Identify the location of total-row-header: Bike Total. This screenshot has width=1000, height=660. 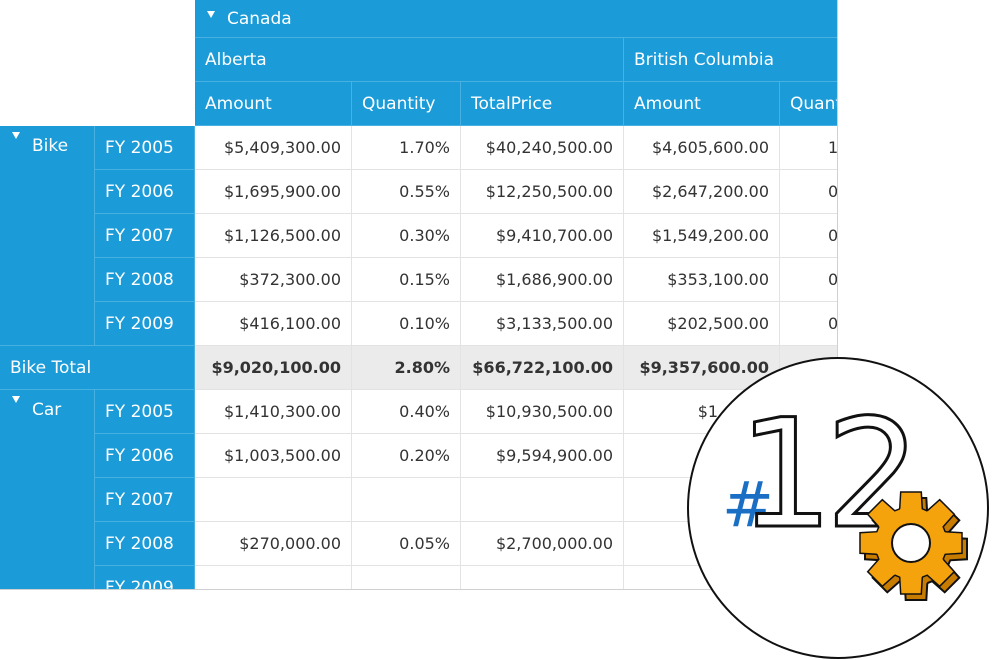
(97, 368).